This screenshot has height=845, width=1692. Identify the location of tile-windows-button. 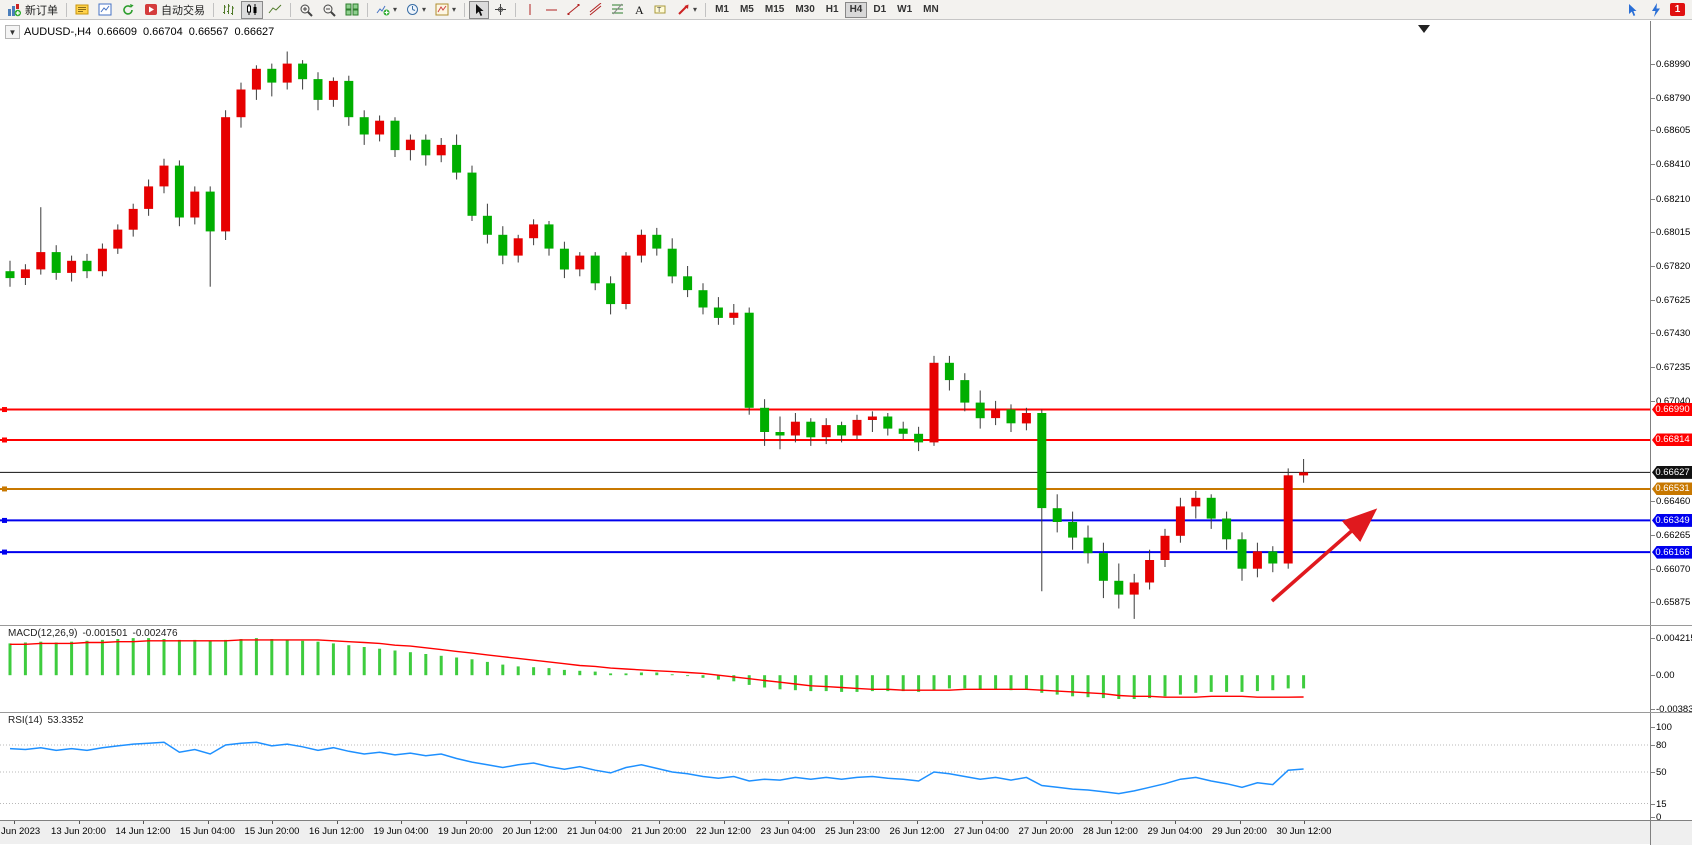
(352, 10).